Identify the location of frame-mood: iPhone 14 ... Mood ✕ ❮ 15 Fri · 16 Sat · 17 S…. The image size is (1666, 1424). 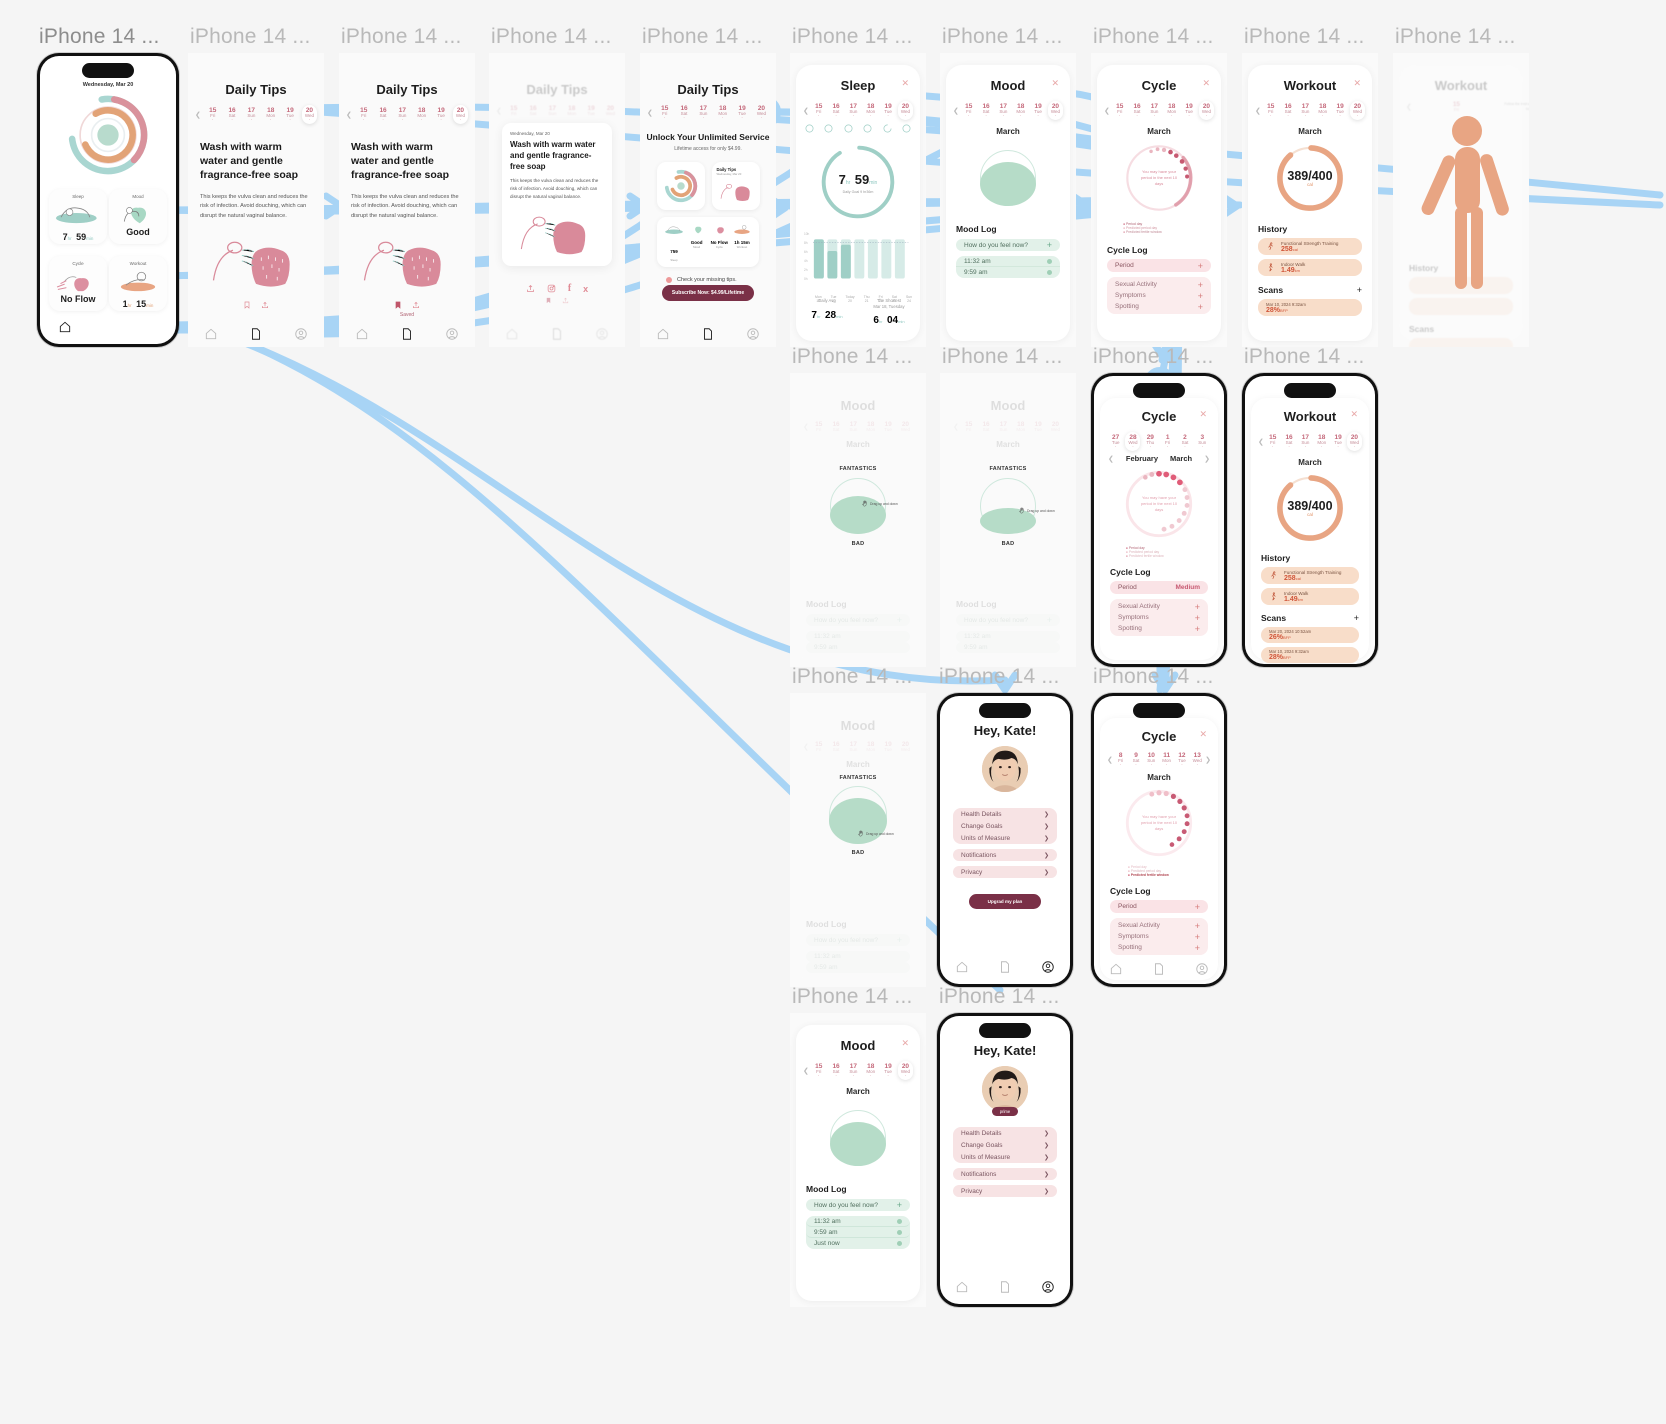
(1008, 186).